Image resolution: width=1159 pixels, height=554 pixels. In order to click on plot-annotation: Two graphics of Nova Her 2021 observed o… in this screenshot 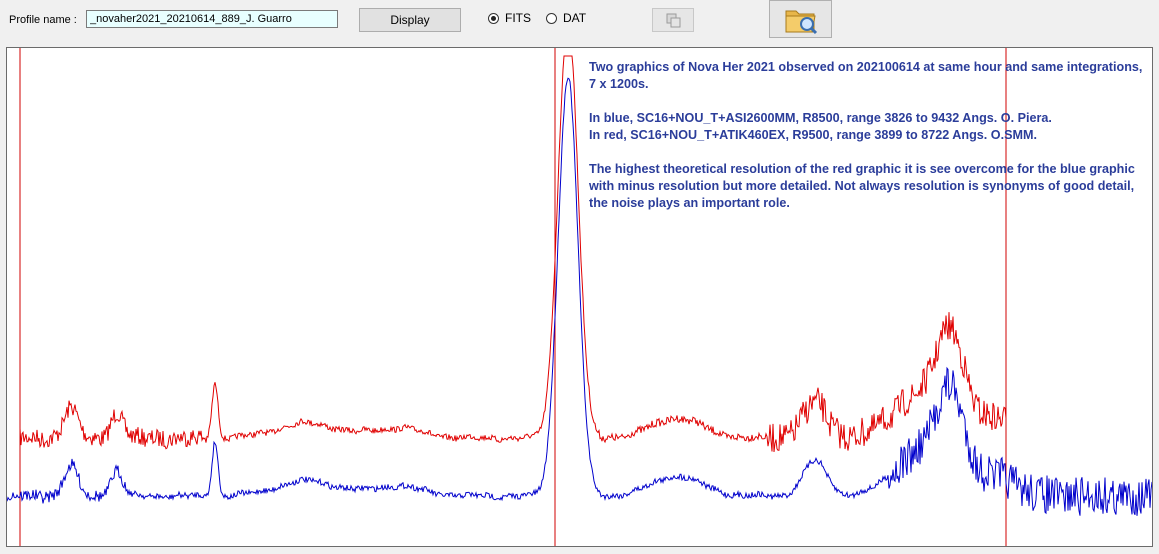, I will do `click(869, 135)`.